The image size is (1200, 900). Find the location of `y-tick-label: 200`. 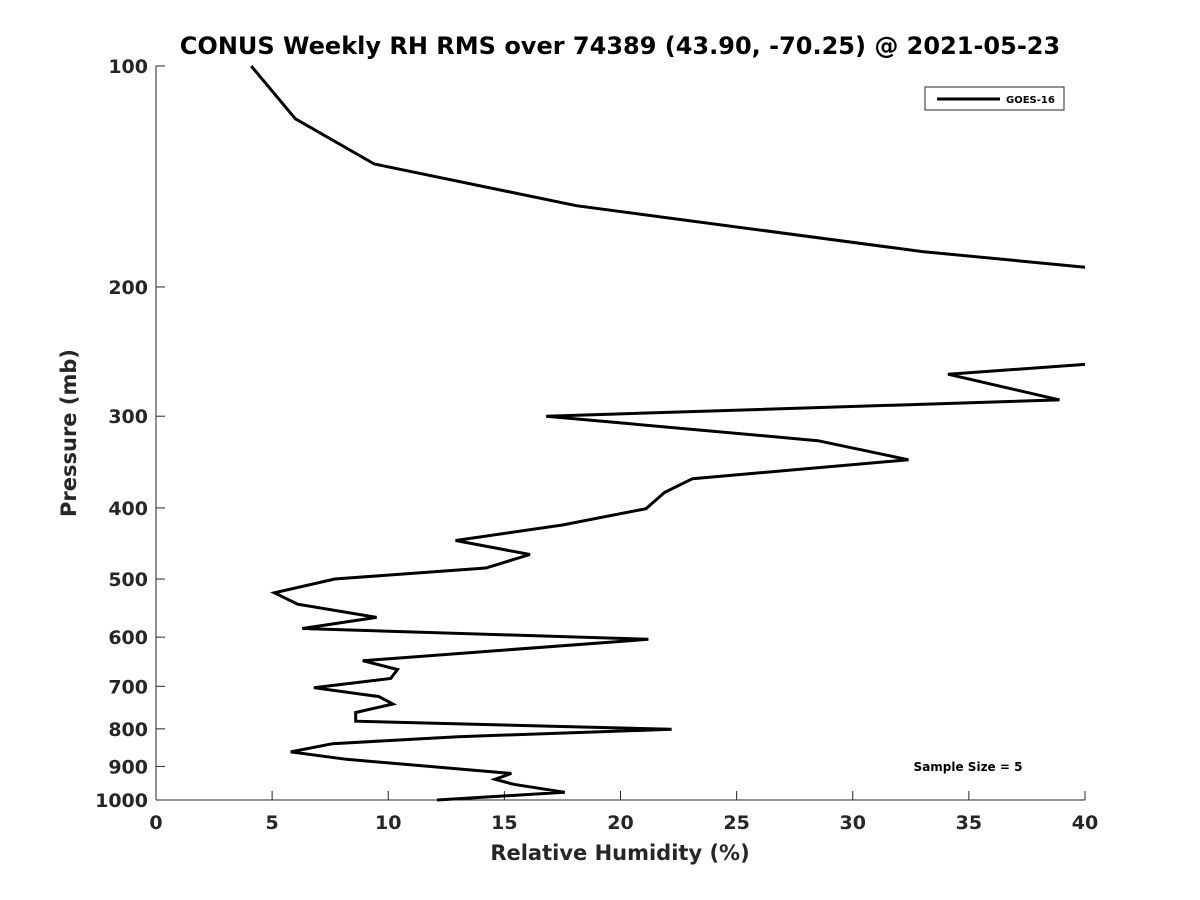

y-tick-label: 200 is located at coordinates (128, 288).